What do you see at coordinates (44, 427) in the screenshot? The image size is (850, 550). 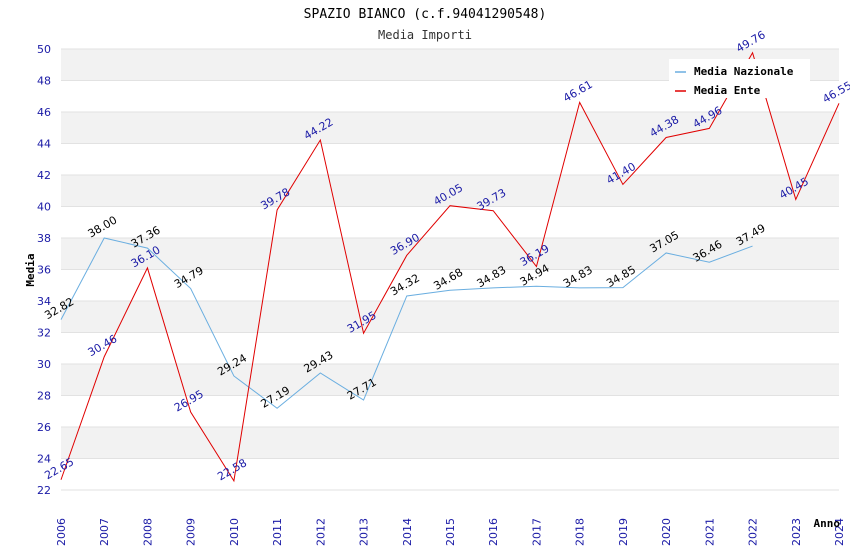 I see `y-tick-label: 26` at bounding box center [44, 427].